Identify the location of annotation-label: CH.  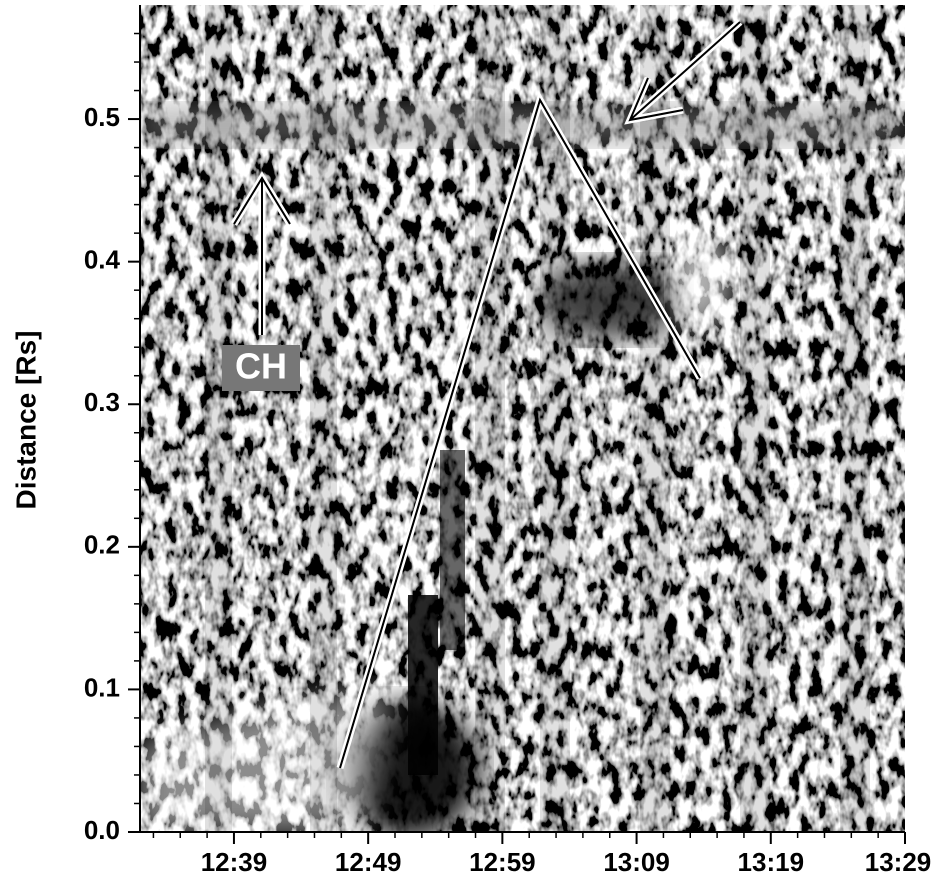
(261, 366).